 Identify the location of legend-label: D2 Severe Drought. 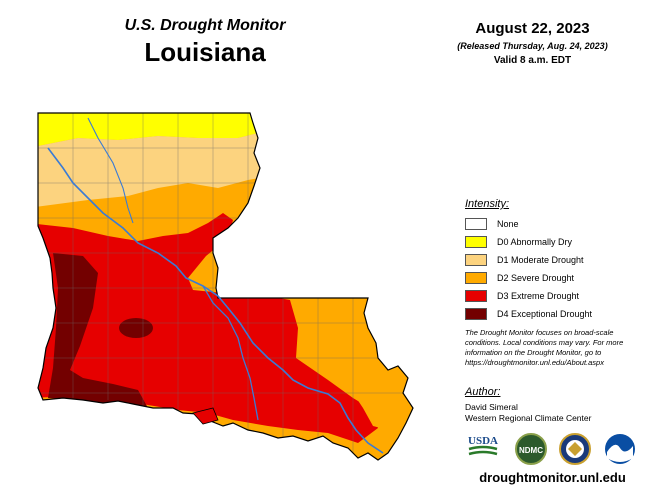
(536, 278).